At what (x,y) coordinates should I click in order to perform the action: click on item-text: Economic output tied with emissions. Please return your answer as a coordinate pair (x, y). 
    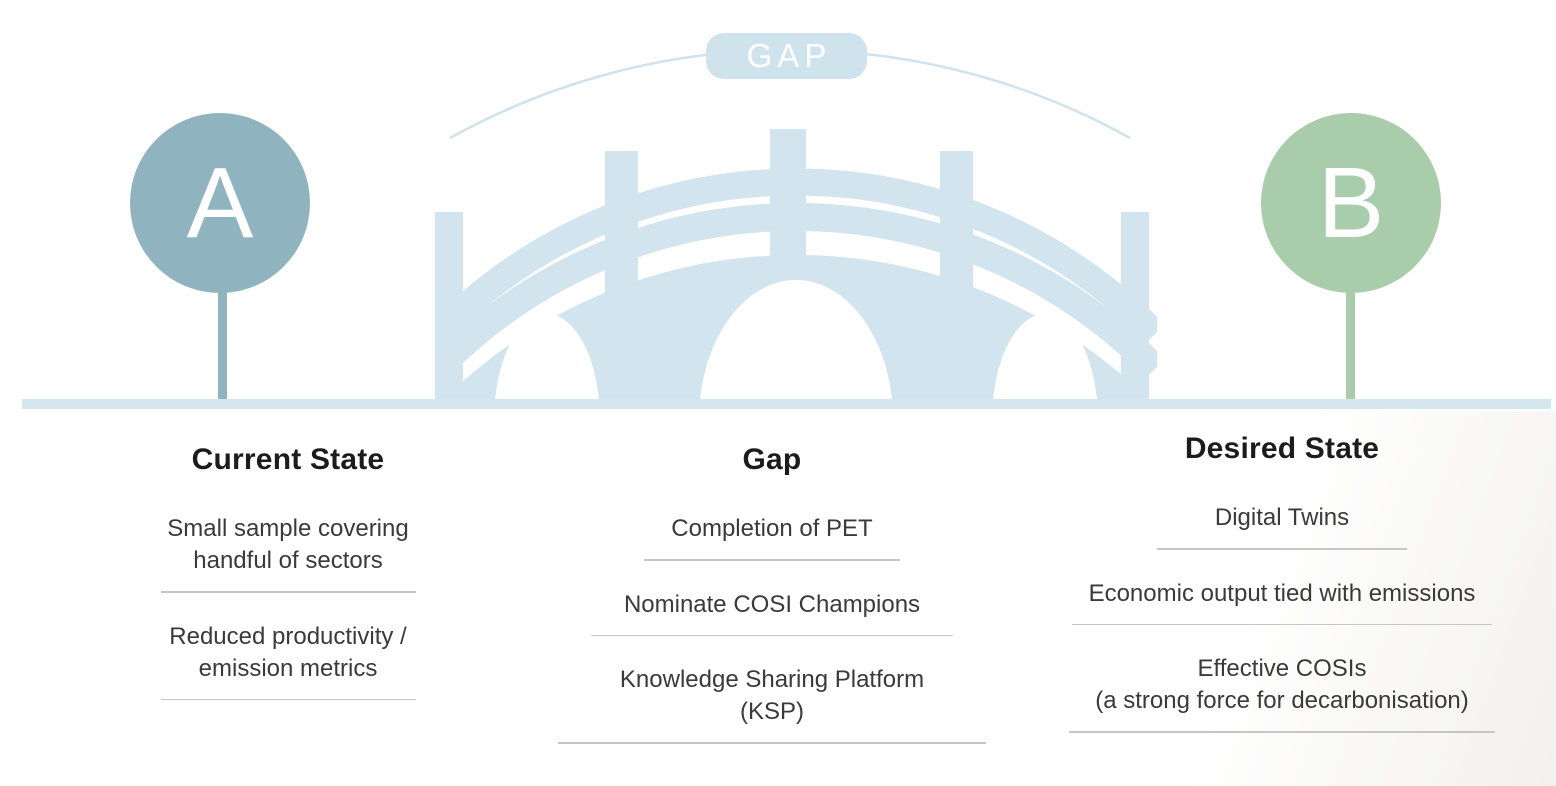
    Looking at the image, I should click on (1282, 593).